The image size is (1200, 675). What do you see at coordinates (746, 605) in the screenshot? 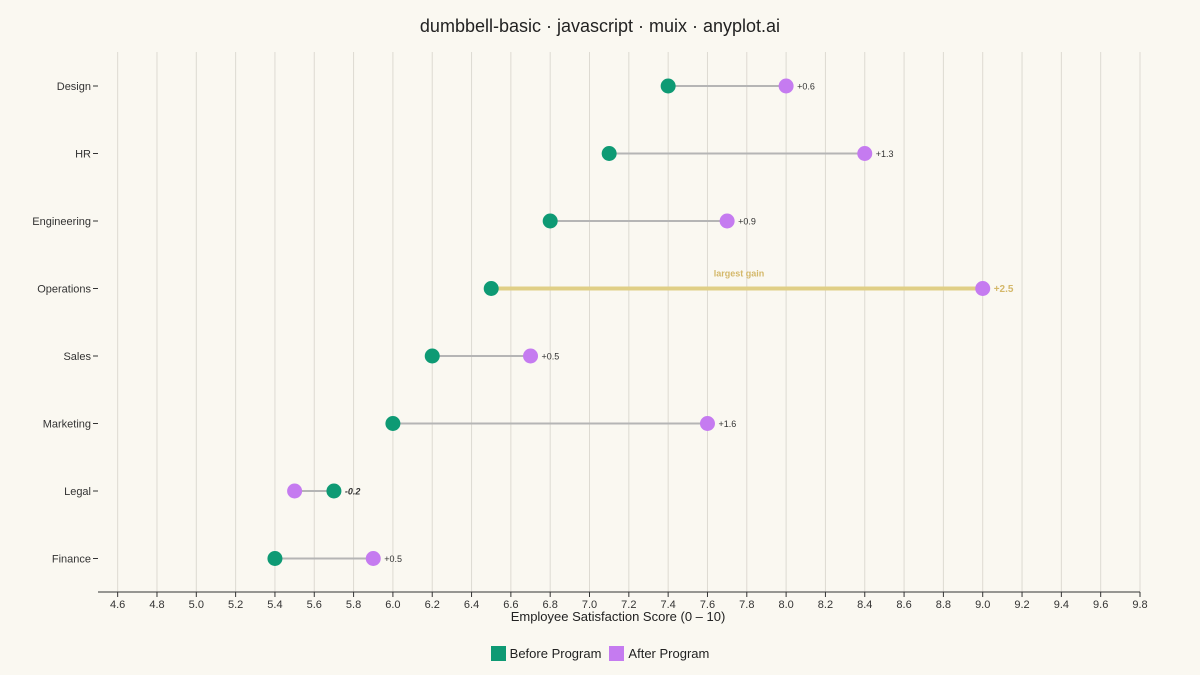
I see `x-tick-label: 7.8` at bounding box center [746, 605].